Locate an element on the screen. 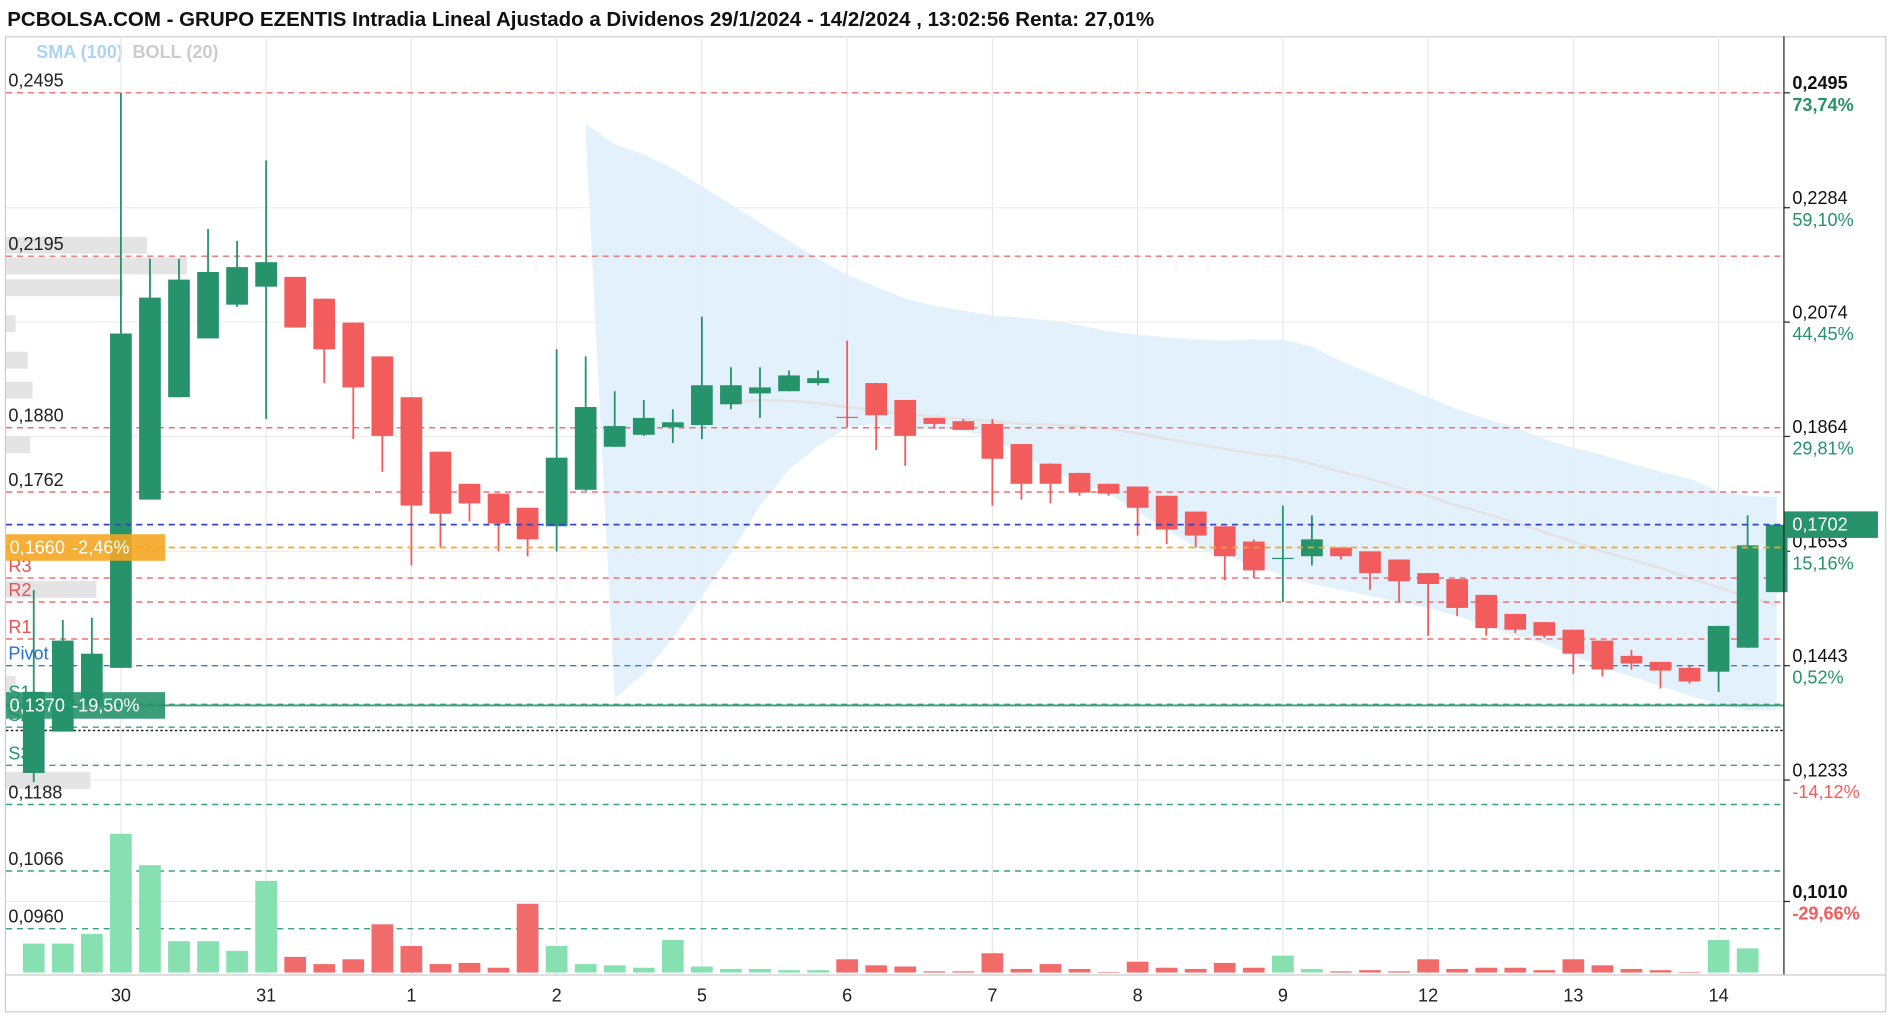 This screenshot has width=1890, height=1016. y-tick-pct: 0,52% is located at coordinates (1817, 678).